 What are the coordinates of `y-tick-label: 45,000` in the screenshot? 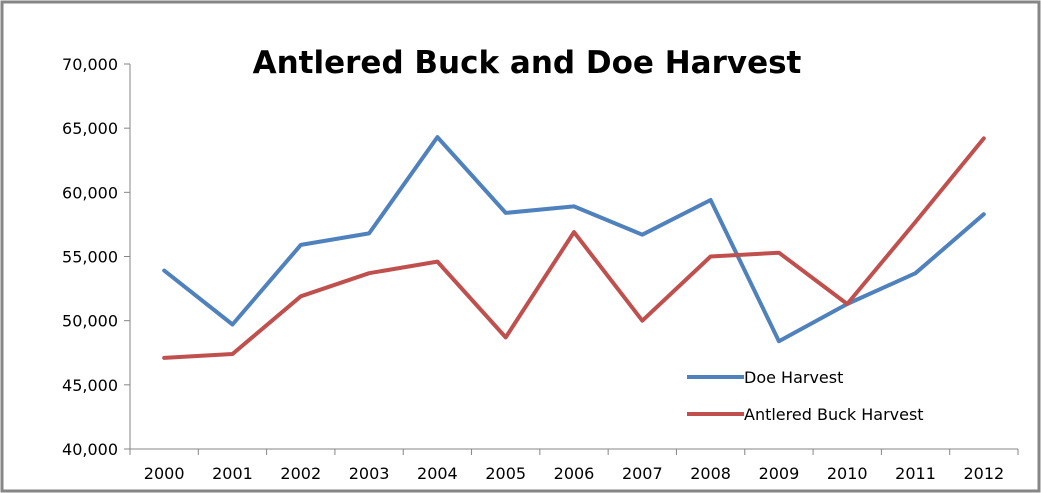 It's located at (90, 385).